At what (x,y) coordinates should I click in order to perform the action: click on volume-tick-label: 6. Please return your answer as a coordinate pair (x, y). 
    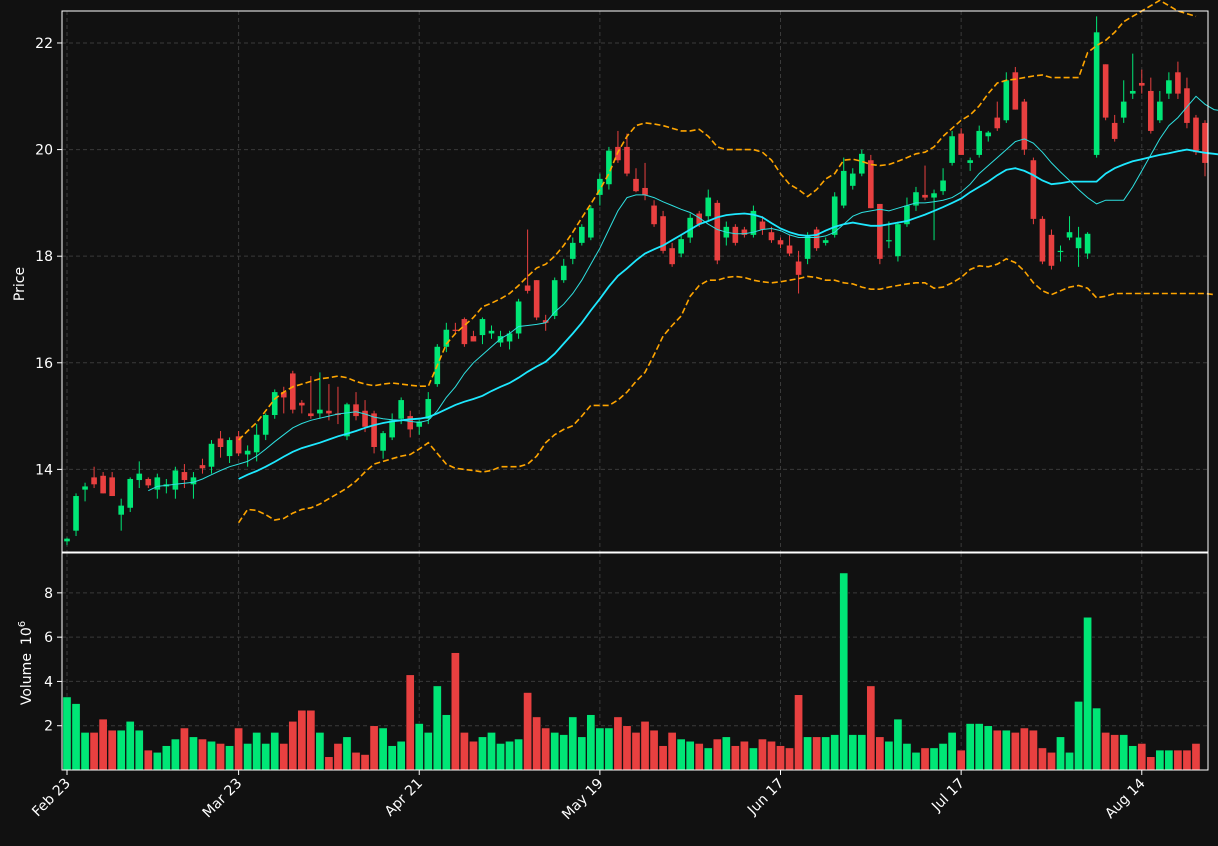
    Looking at the image, I should click on (48, 638).